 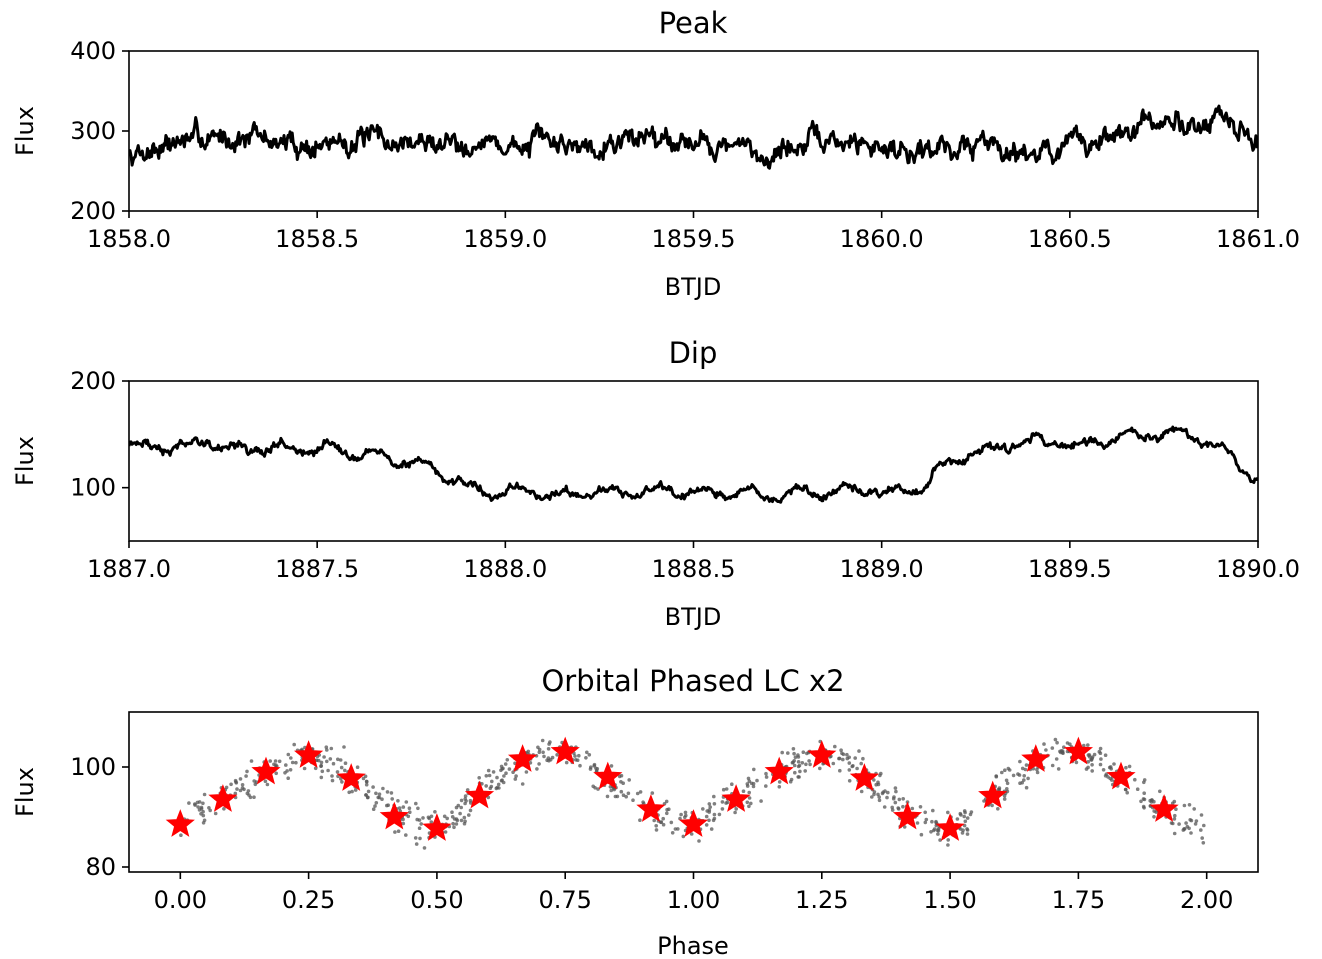 What do you see at coordinates (505, 239) in the screenshot?
I see `peak-x-tick-label: 1859.0` at bounding box center [505, 239].